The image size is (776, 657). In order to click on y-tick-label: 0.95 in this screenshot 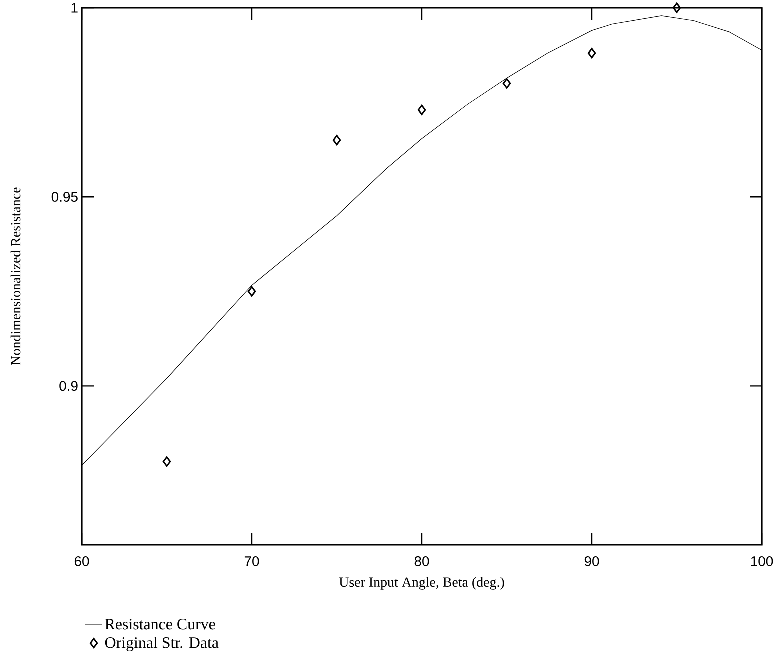, I will do `click(65, 197)`.